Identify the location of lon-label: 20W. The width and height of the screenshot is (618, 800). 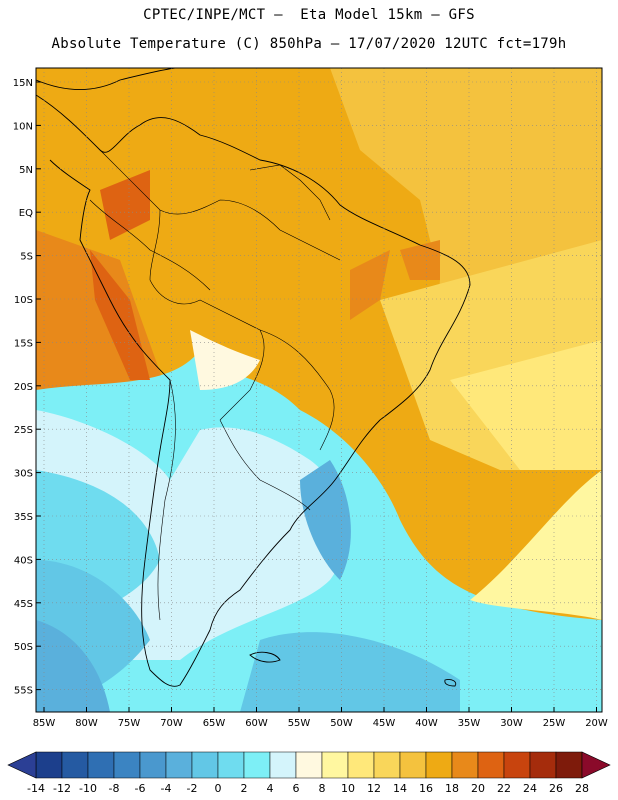
(596, 723).